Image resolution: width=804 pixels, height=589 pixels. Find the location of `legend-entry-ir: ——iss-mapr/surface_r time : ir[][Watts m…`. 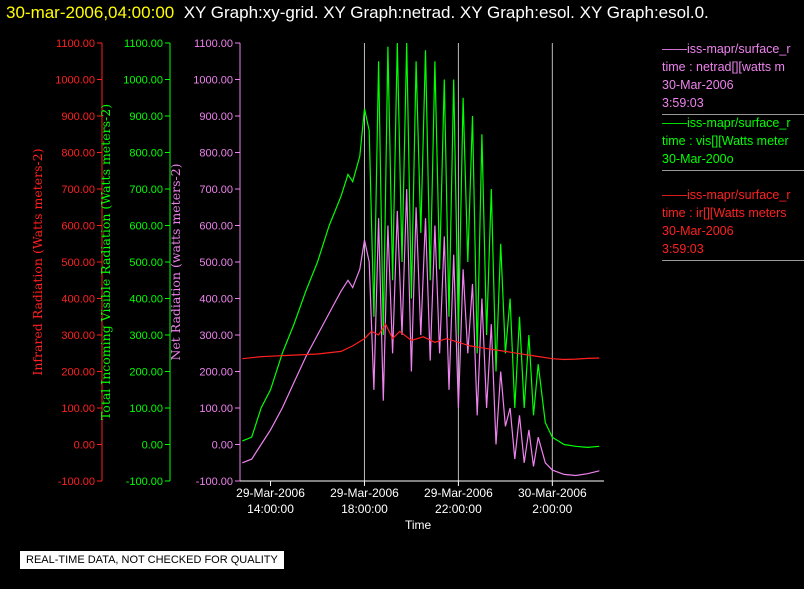

legend-entry-ir: ——iss-mapr/surface_r time : ir[][Watts m… is located at coordinates (733, 223).